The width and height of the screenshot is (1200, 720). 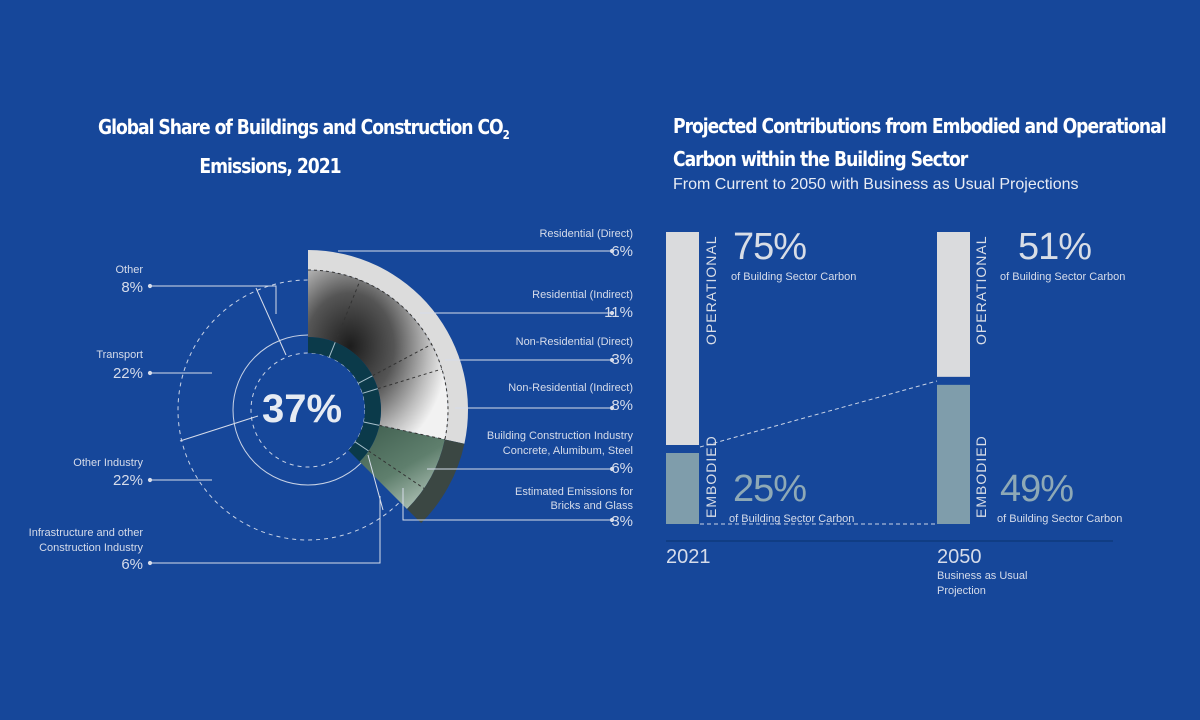 I want to click on value-operational-2050: 51%, so click(x=1055, y=247).